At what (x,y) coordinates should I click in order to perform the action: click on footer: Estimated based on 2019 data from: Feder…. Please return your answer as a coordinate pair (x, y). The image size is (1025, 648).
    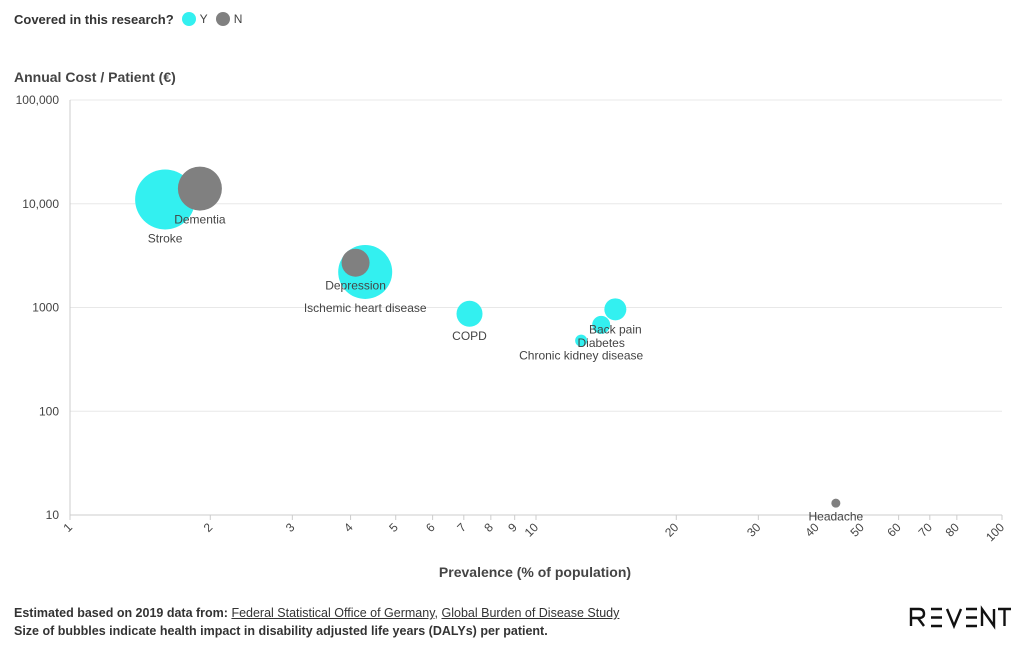
    Looking at the image, I should click on (316, 622).